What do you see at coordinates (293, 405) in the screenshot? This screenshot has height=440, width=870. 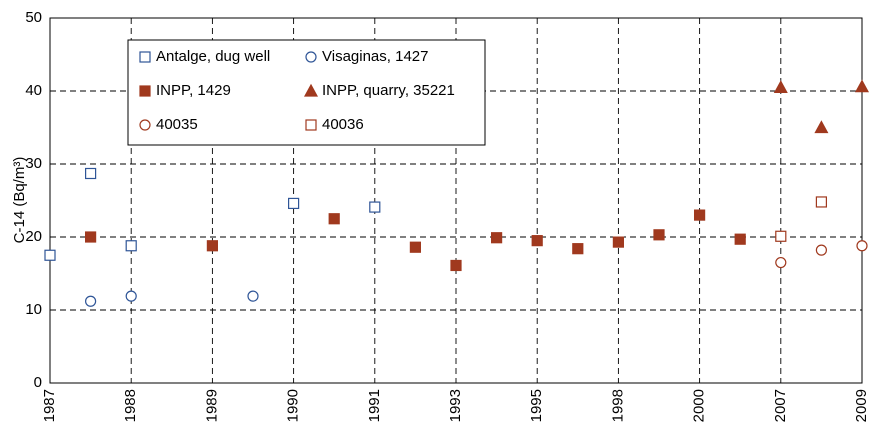 I see `x-tick-label: 1990` at bounding box center [293, 405].